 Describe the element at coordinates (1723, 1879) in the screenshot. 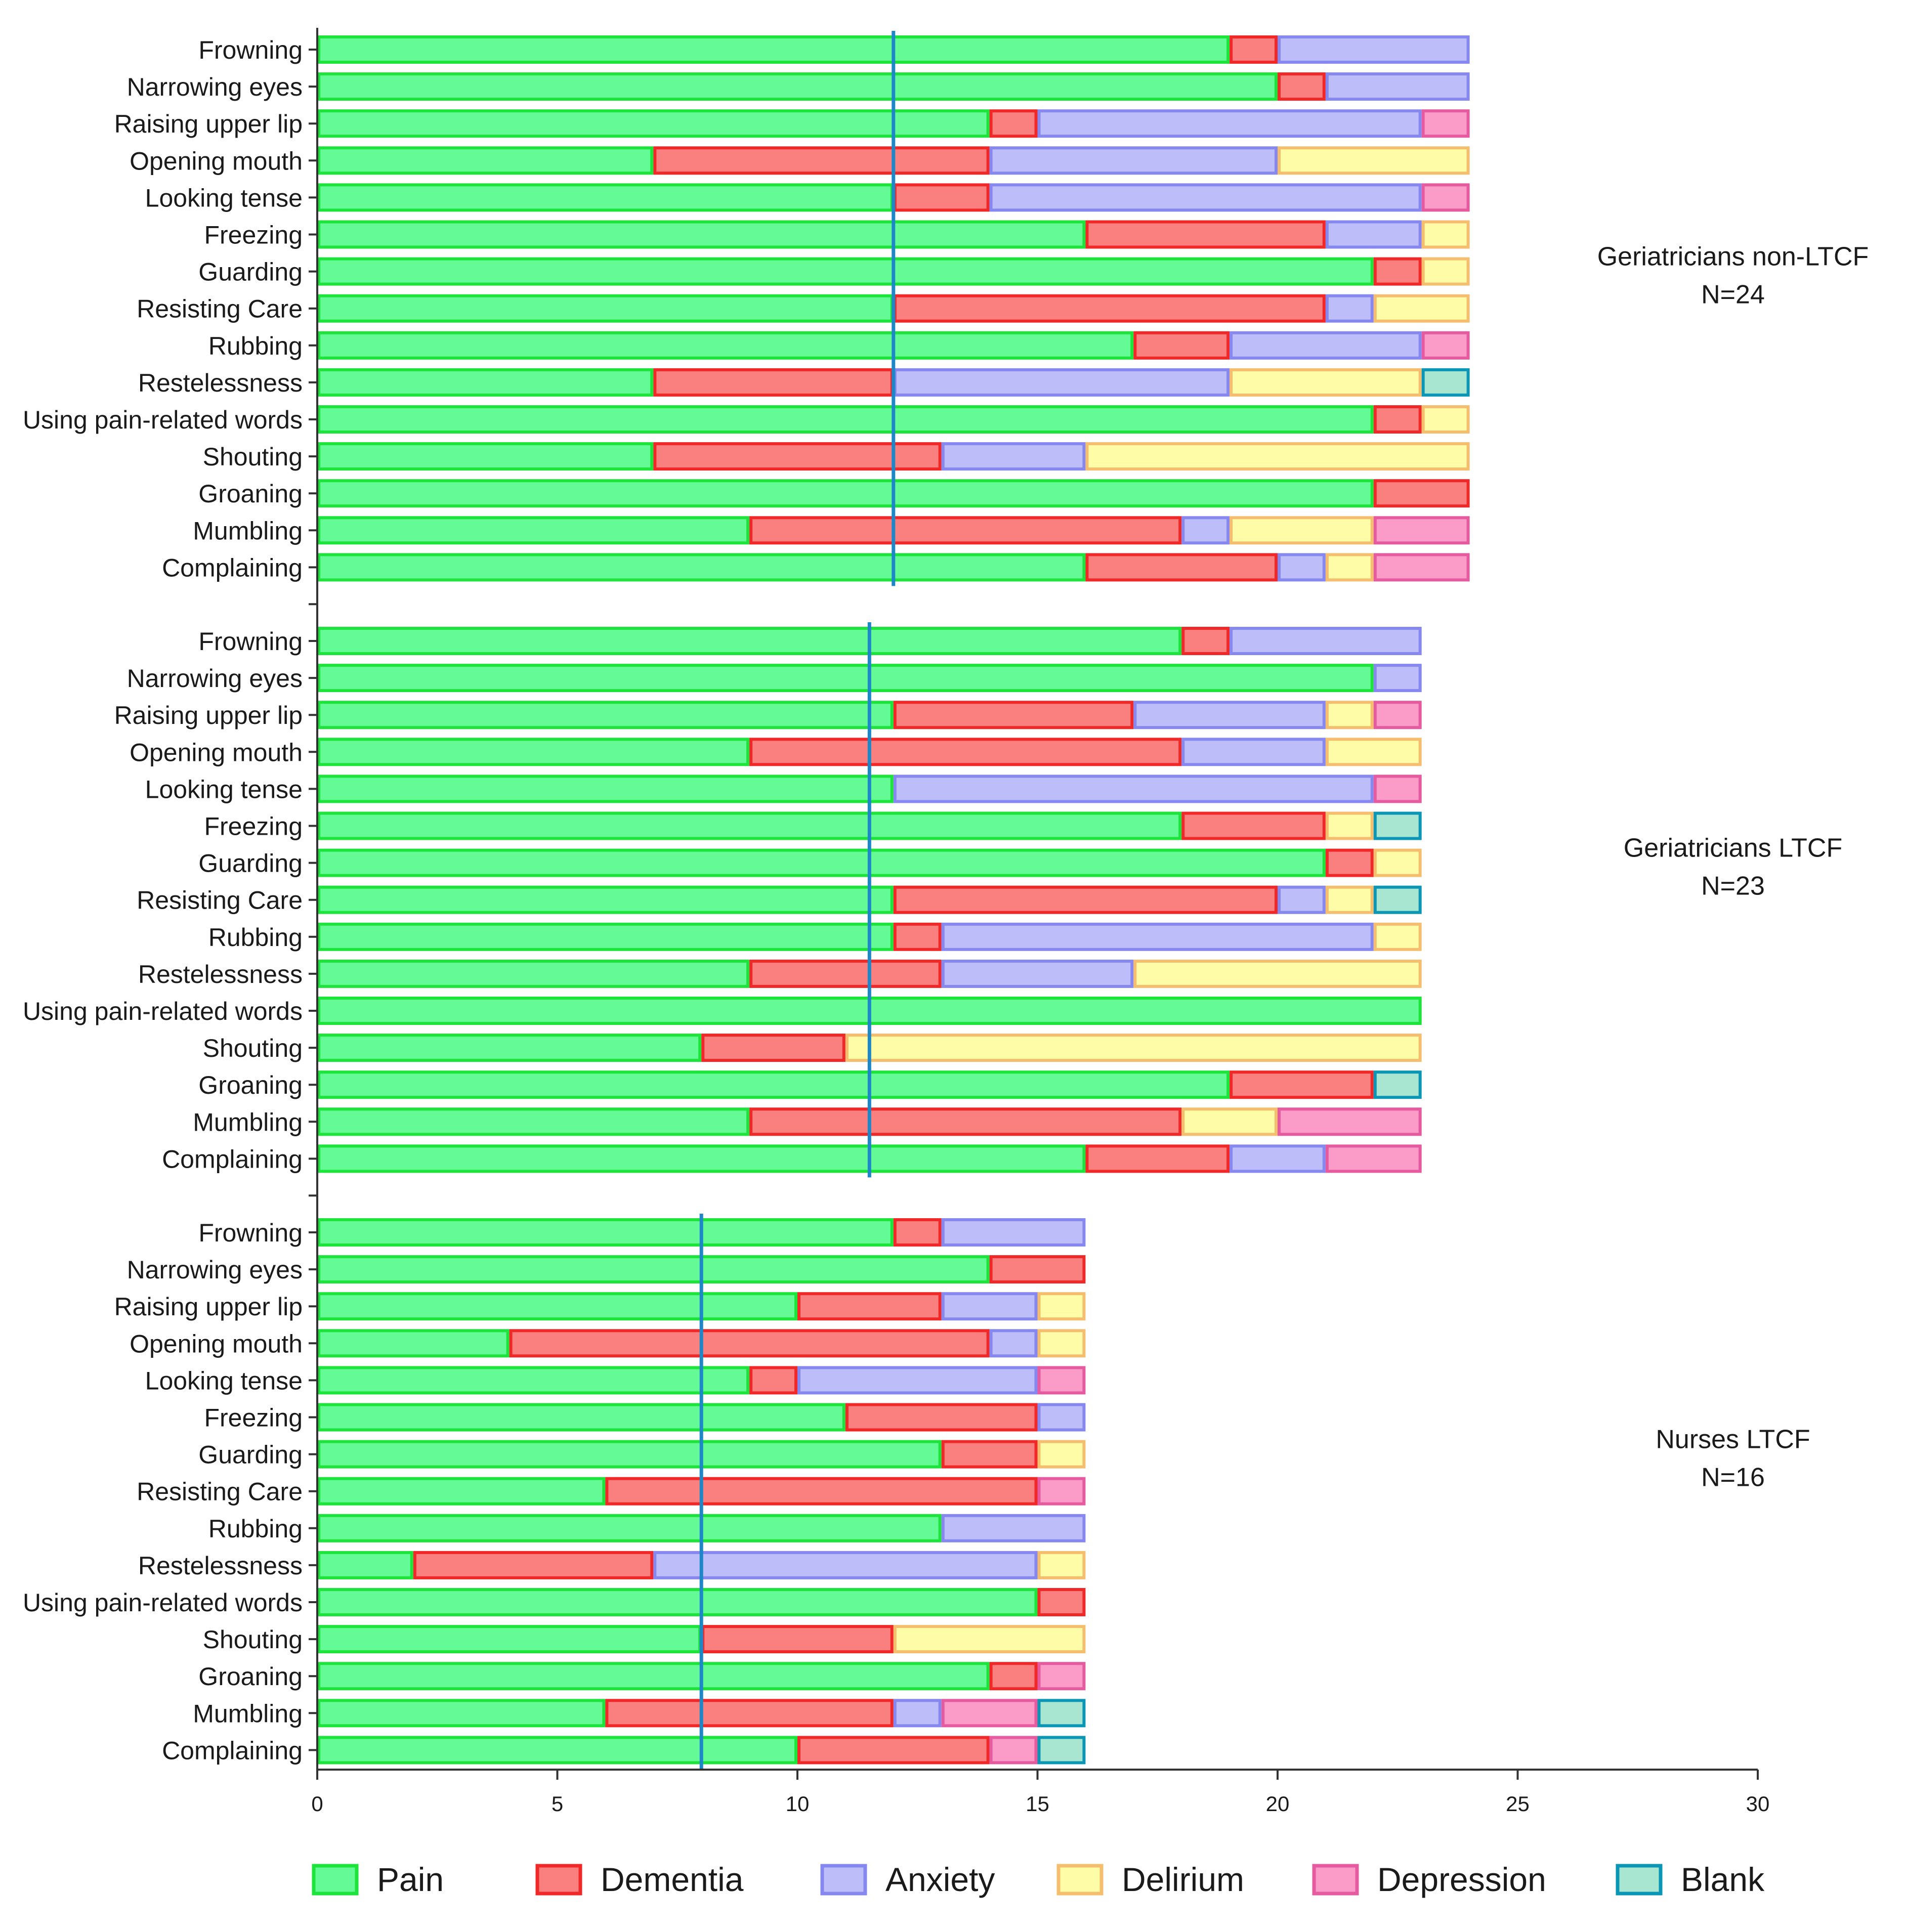

I see `legend-label-blank: Blank` at that location.